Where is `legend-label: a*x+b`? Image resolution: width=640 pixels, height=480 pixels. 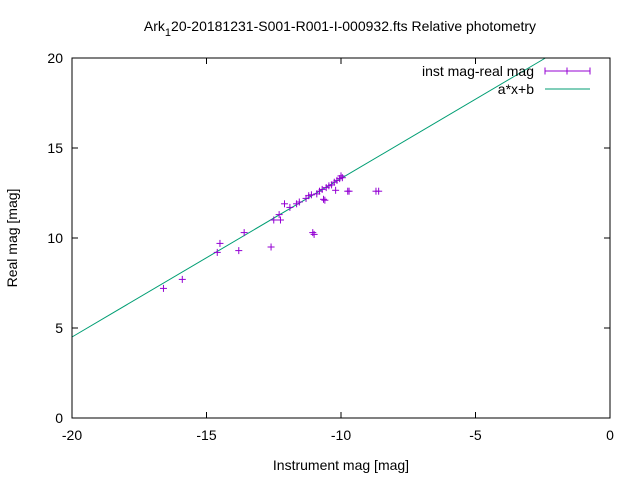
legend-label: a*x+b is located at coordinates (516, 89).